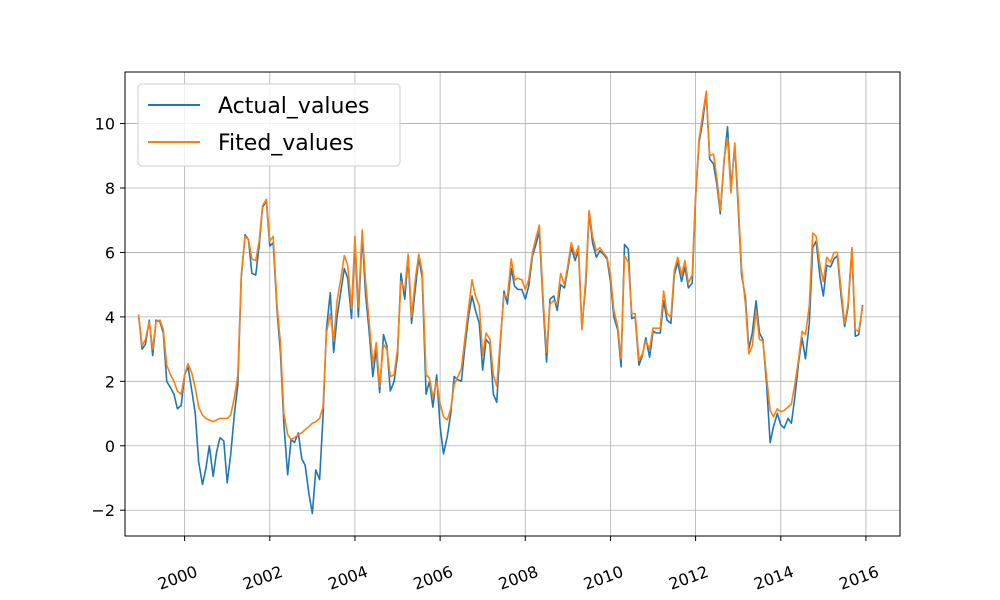 This screenshot has width=1000, height=600. Describe the element at coordinates (105, 124) in the screenshot. I see `y-tick-label: 10` at that location.